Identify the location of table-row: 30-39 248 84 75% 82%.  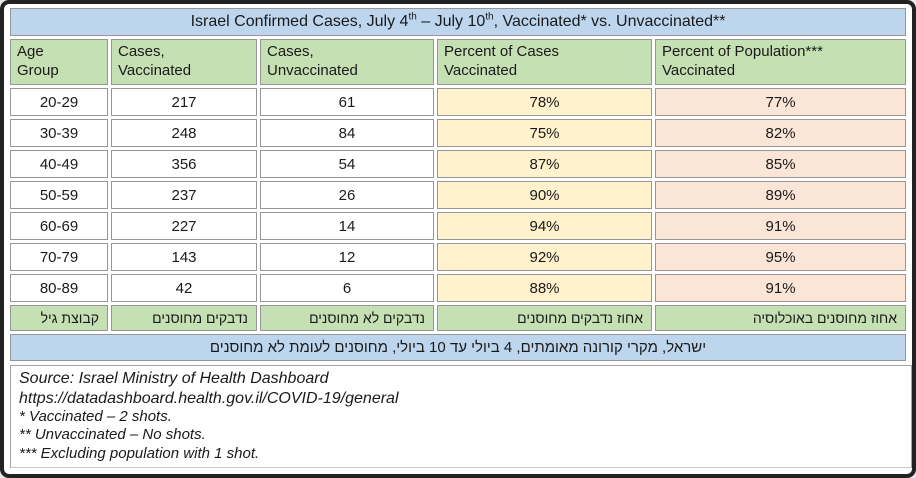
(458, 133).